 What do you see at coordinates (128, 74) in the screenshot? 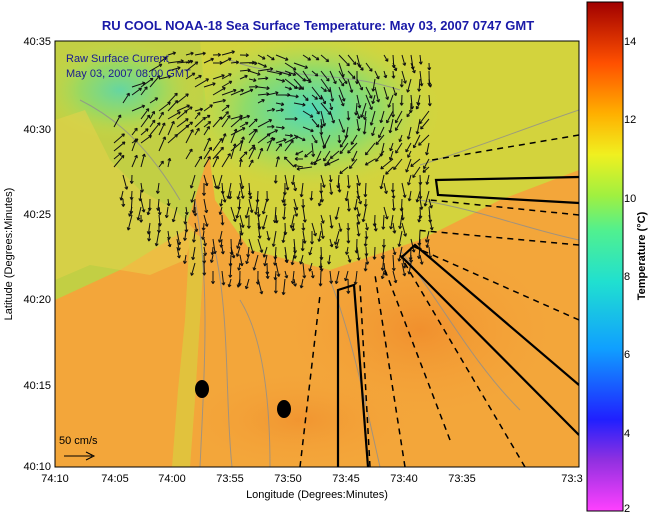
I see `legend-line-2: May 03, 2007 08:00 GMT` at bounding box center [128, 74].